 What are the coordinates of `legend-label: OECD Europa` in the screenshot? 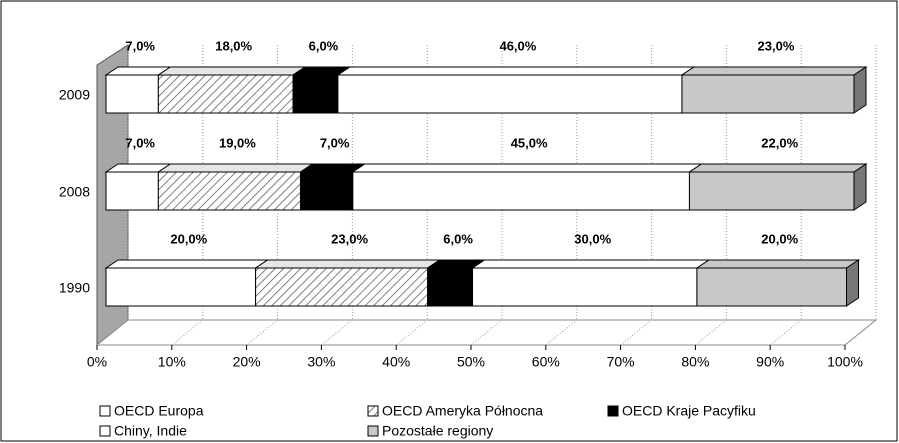 It's located at (159, 411).